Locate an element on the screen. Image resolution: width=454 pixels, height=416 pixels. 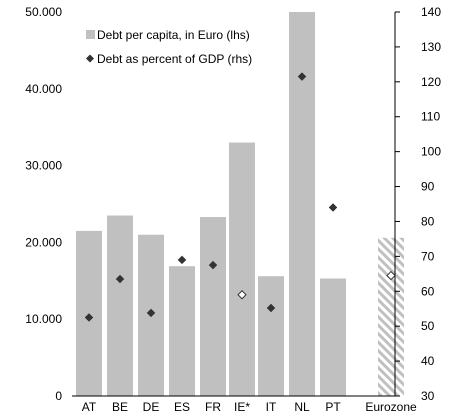
right-tick-label: 50 is located at coordinates (428, 326).